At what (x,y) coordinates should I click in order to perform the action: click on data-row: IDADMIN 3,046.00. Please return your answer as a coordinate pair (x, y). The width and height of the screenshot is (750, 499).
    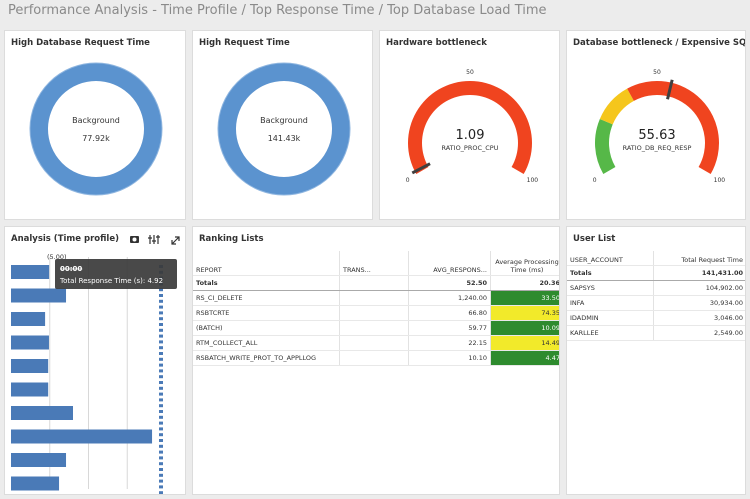
    Looking at the image, I should click on (656, 318).